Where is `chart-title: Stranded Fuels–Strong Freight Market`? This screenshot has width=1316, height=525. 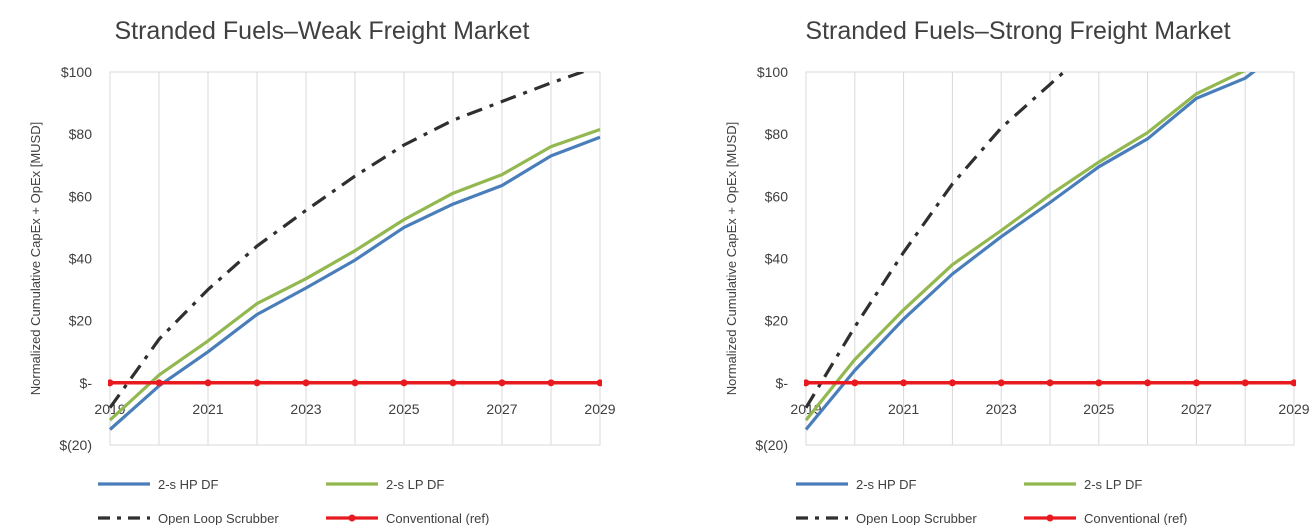 chart-title: Stranded Fuels–Strong Freight Market is located at coordinates (1017, 31).